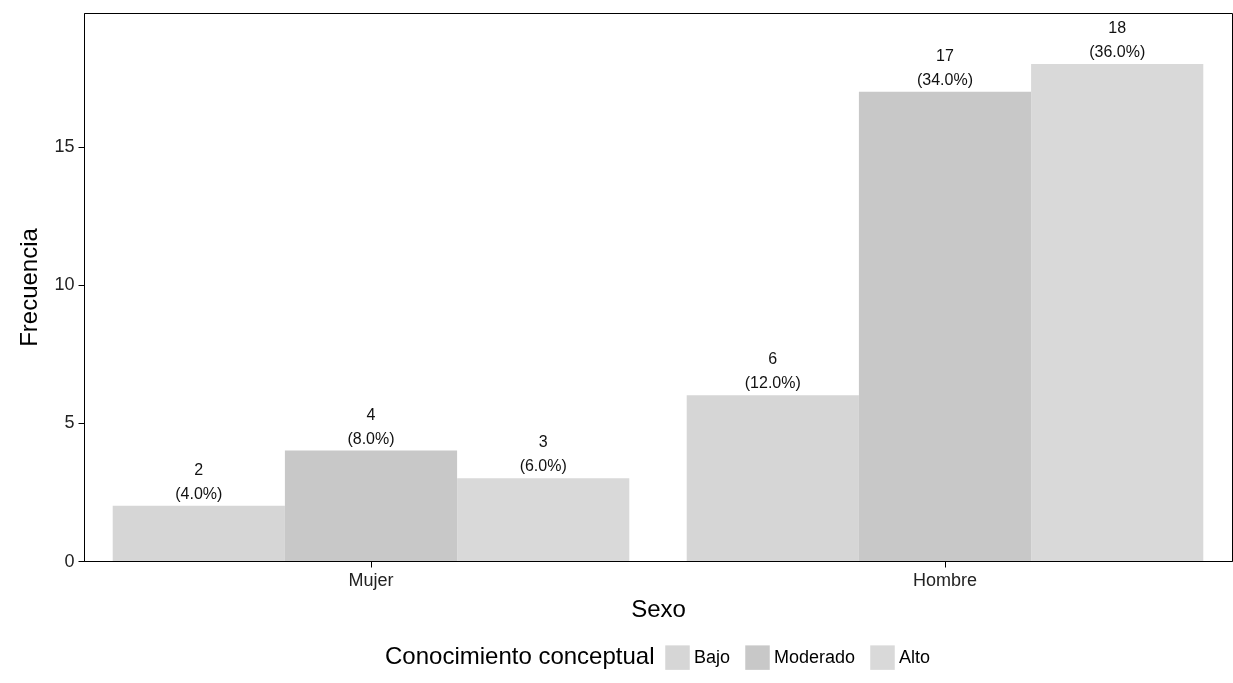 The image size is (1233, 683). I want to click on x-tick-label: Mujer, so click(371, 579).